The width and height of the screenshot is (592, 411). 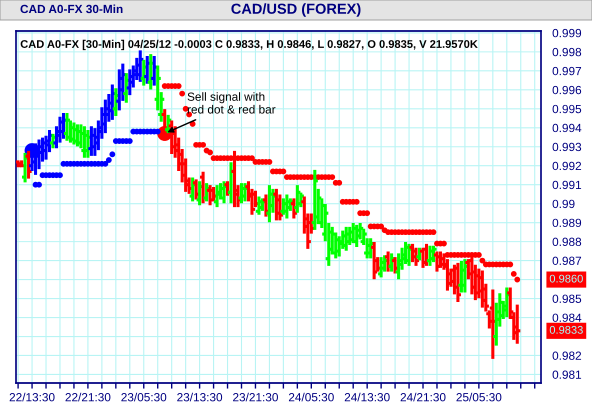 I want to click on text: 0.9860, so click(x=566, y=278).